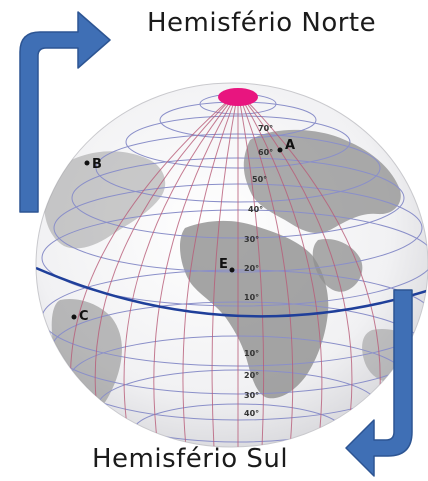 The height and width of the screenshot is (481, 428). I want to click on lat-label-north: 20°, so click(251, 268).